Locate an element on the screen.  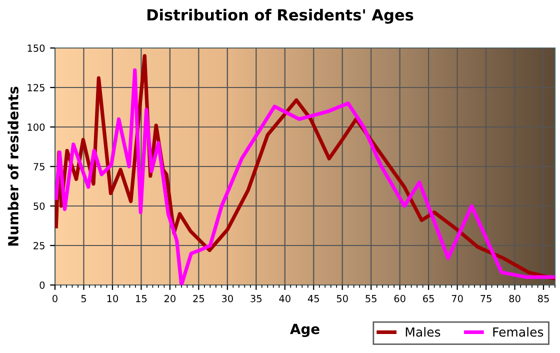
x-tick-label: 10 is located at coordinates (112, 298).